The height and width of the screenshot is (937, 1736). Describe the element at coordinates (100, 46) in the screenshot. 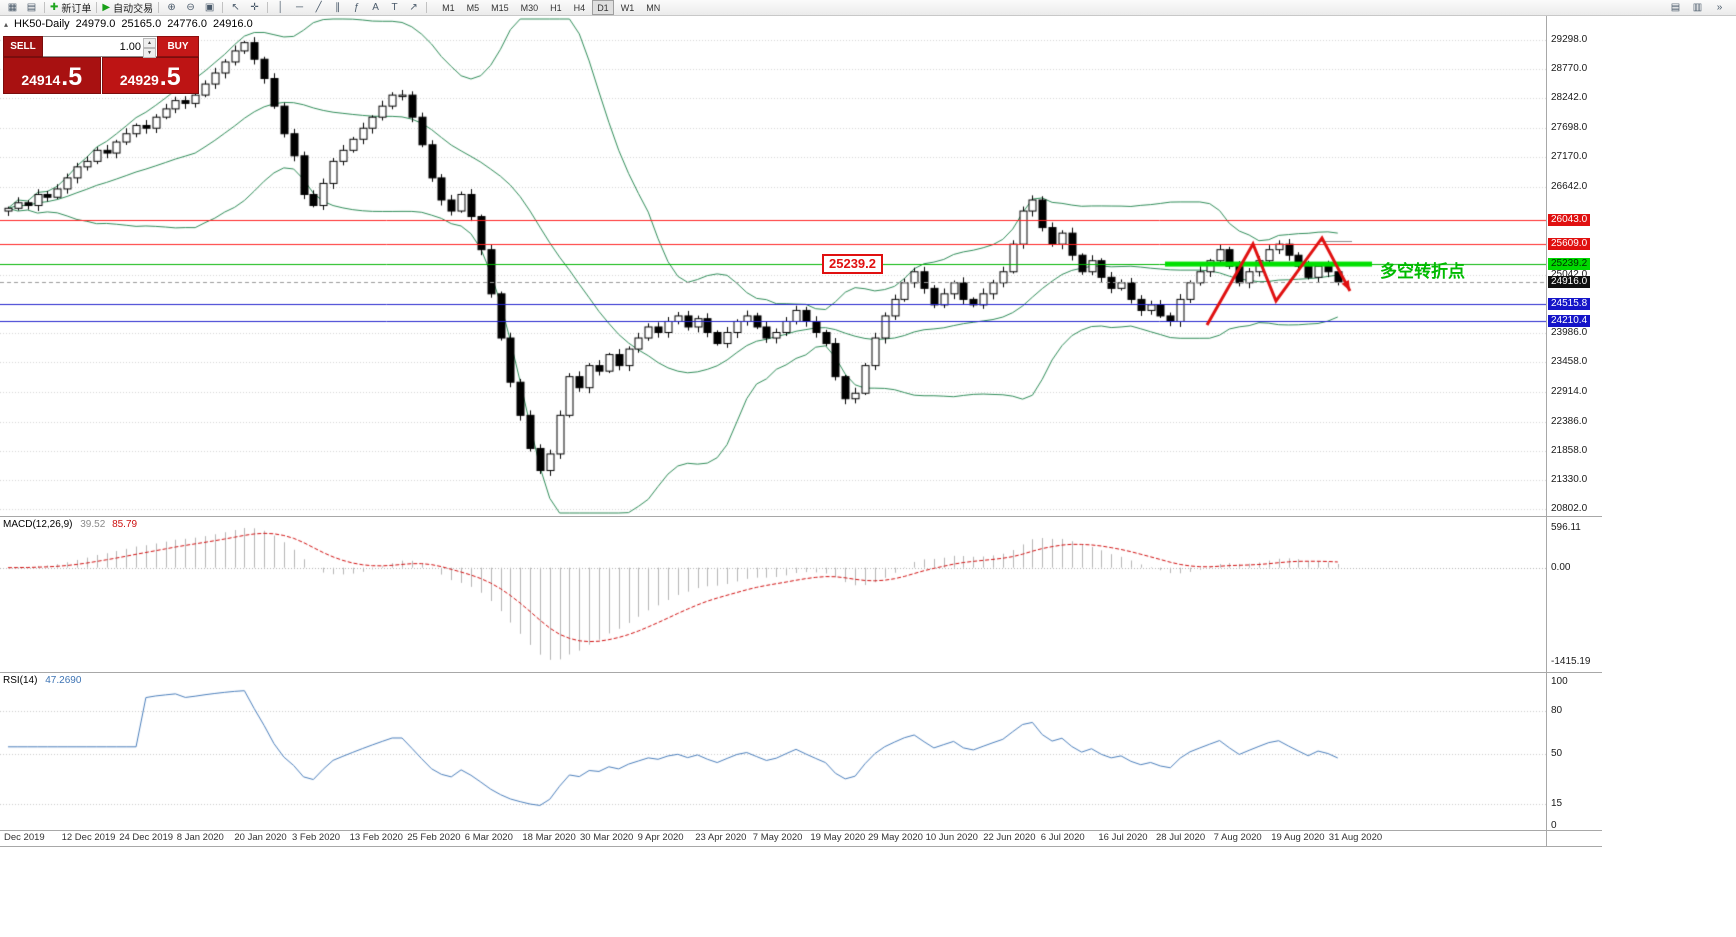

I see `volume-input` at that location.